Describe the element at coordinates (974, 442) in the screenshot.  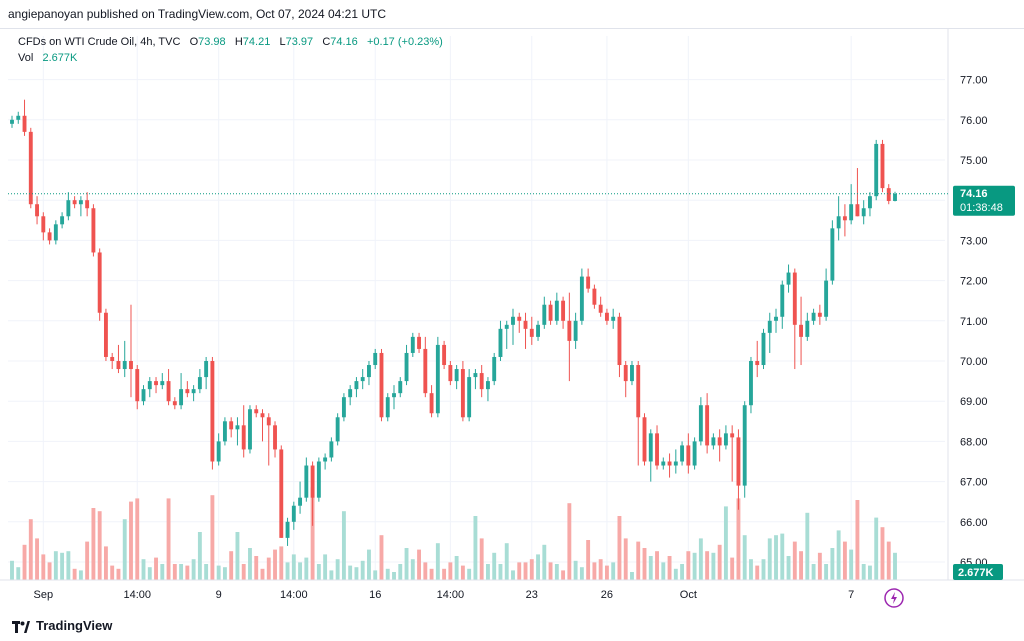
I see `y-tick-label: 68.00` at that location.